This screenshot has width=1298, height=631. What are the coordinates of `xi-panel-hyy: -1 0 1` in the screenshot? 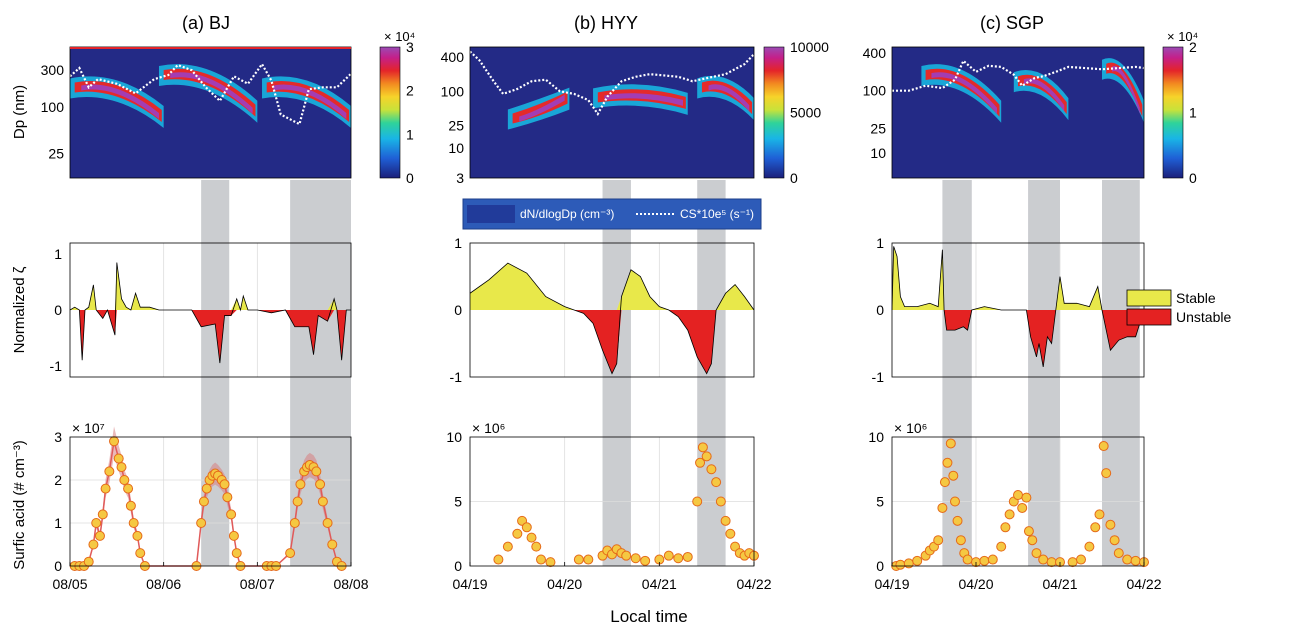 It's located at (602, 310).